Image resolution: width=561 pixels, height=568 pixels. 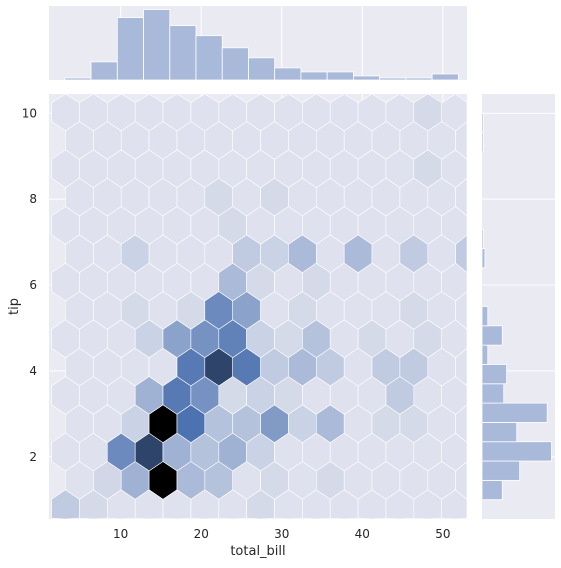 I want to click on x-tick-label: 20, so click(x=201, y=534).